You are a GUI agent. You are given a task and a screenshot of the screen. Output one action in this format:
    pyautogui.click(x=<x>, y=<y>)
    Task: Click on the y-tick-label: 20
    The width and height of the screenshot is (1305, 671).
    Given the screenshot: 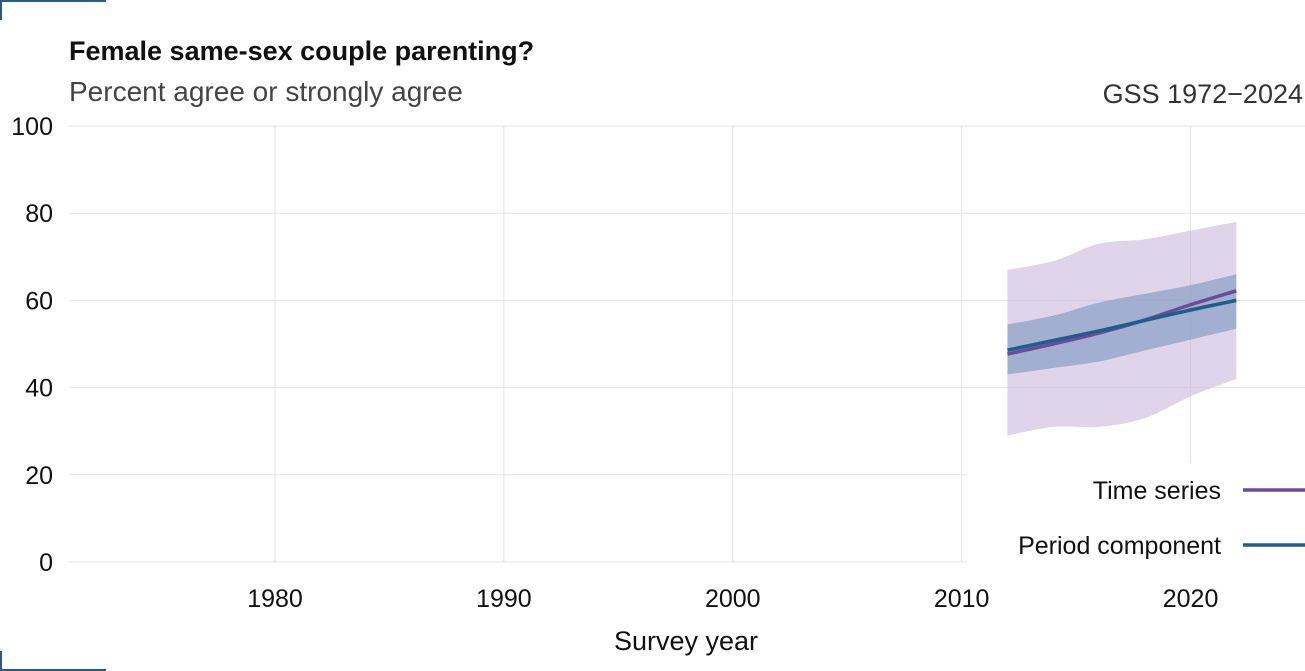 What is the action you would take?
    pyautogui.click(x=39, y=476)
    